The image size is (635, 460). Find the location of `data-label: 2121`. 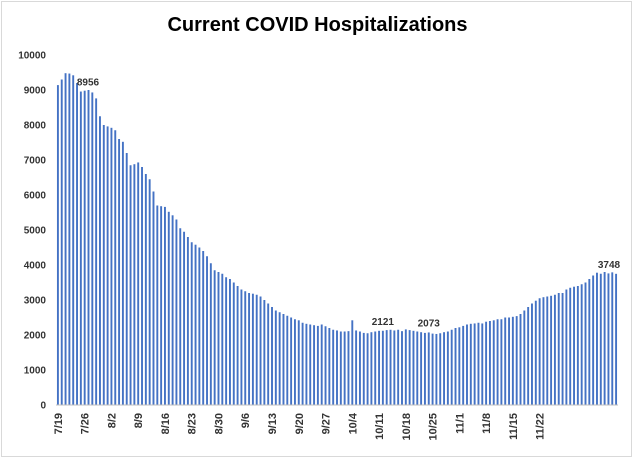

data-label: 2121 is located at coordinates (383, 322).